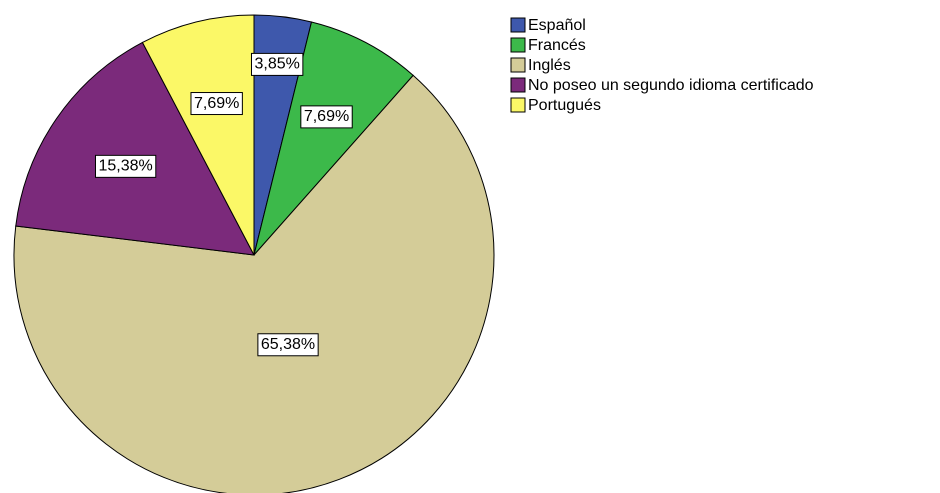 This screenshot has height=493, width=940. Describe the element at coordinates (671, 85) in the screenshot. I see `legend-label: No poseo un segundo idioma certificado` at that location.